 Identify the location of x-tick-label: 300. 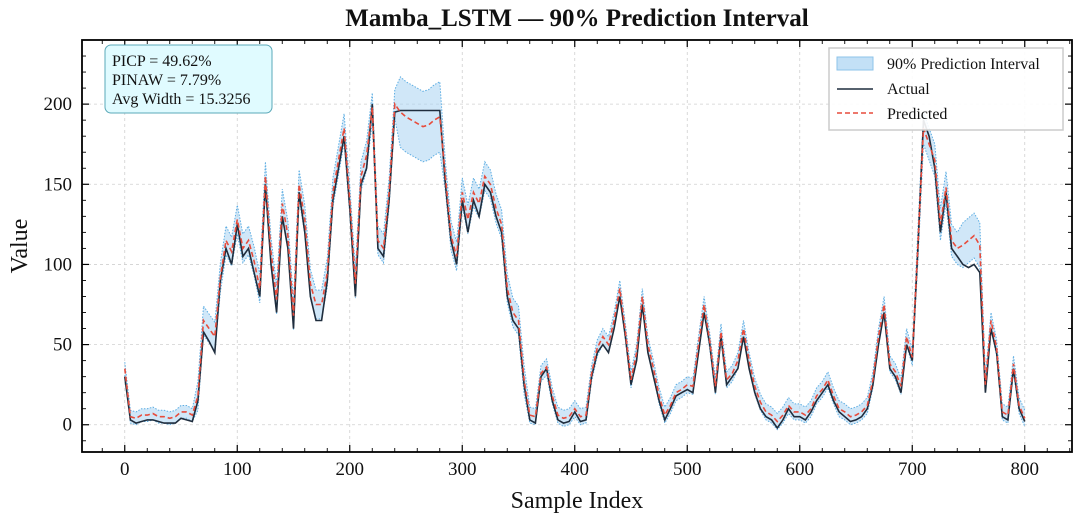
(462, 469).